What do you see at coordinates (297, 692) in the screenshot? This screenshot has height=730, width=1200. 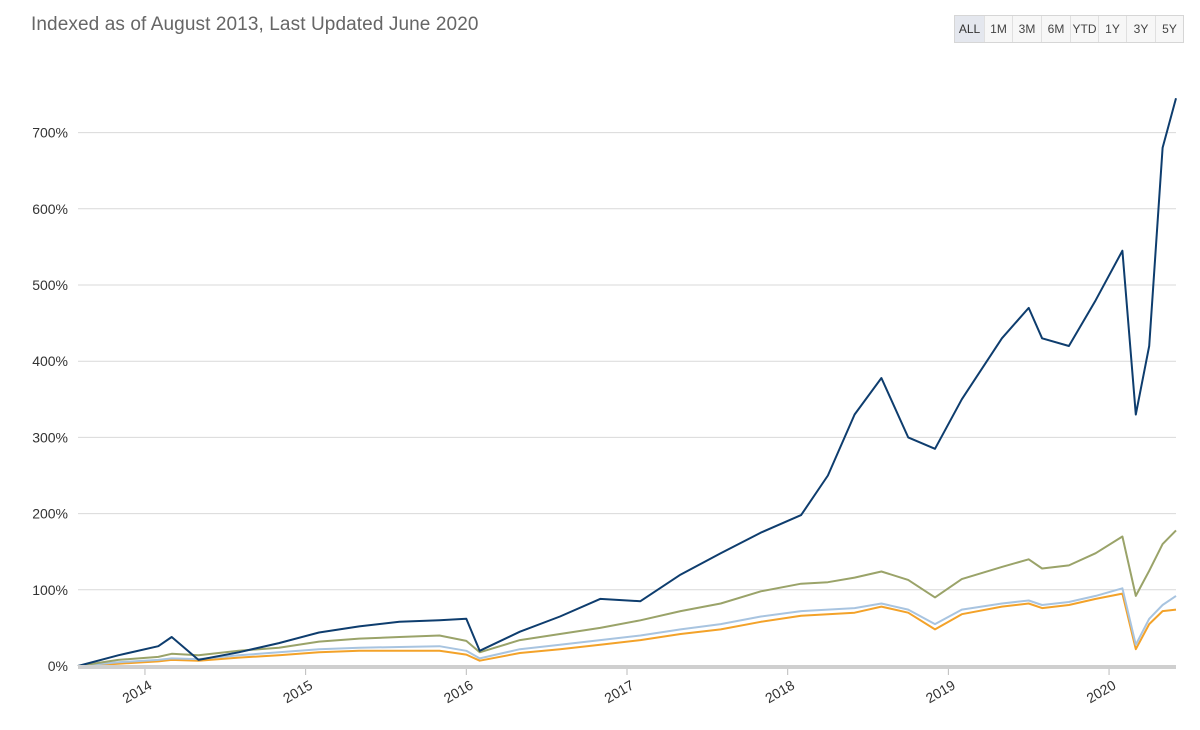 I see `x-tick-label: 2015` at bounding box center [297, 692].